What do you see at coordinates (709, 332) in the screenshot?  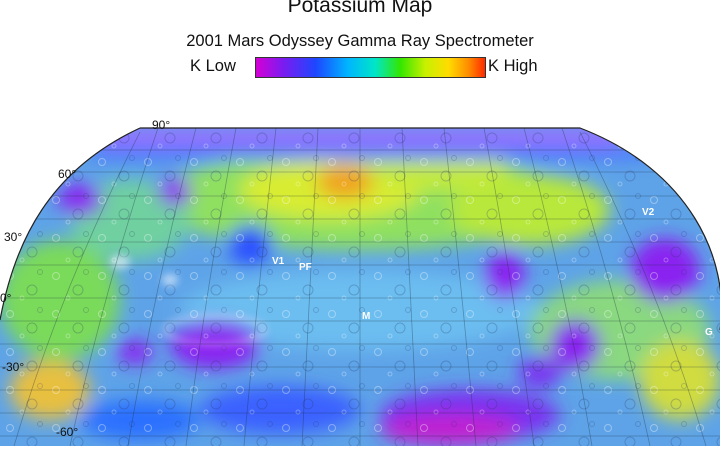 I see `region-label-g: G` at bounding box center [709, 332].